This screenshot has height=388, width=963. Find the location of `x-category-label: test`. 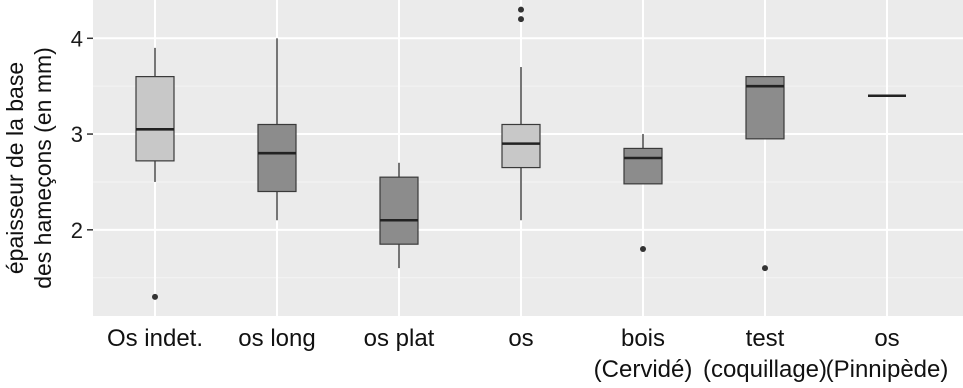

x-category-label: test is located at coordinates (765, 338).